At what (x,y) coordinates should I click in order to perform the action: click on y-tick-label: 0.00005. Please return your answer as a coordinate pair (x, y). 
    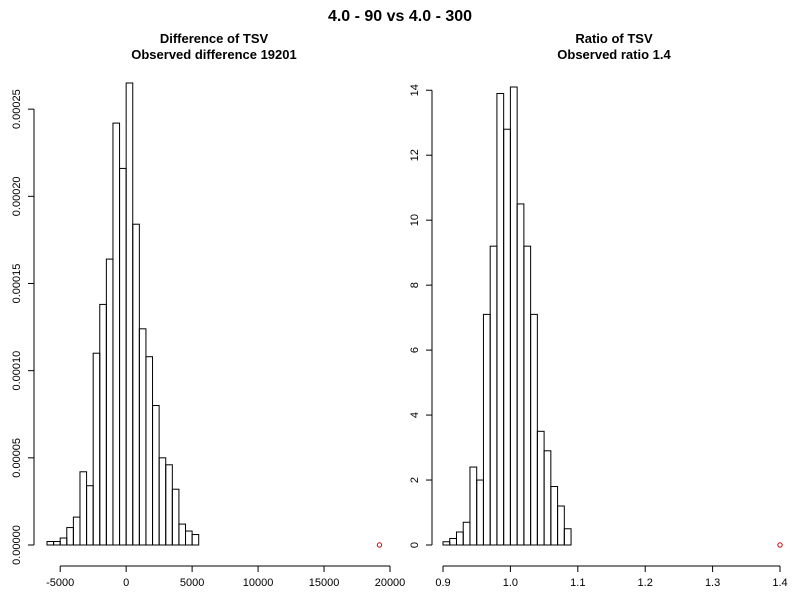
    Looking at the image, I should click on (17, 458).